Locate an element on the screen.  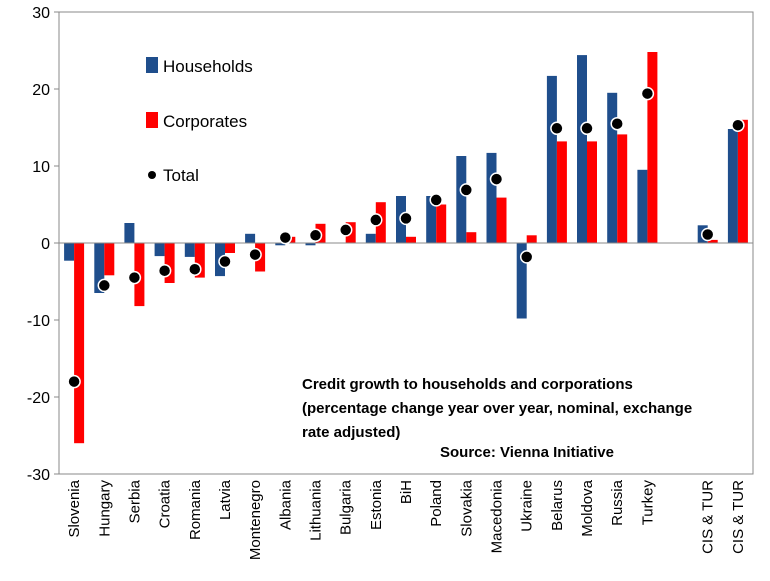
category-label: Bulgaria is located at coordinates (346, 507).